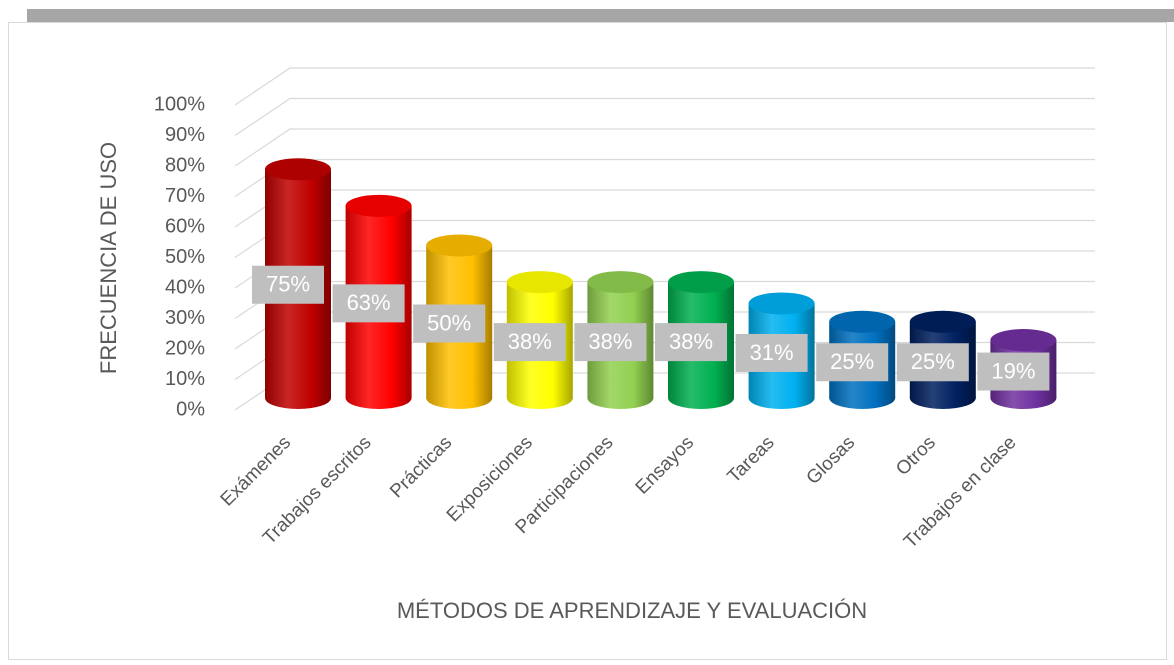 The width and height of the screenshot is (1174, 665). What do you see at coordinates (185, 379) in the screenshot?
I see `y-tick-label: 10%` at bounding box center [185, 379].